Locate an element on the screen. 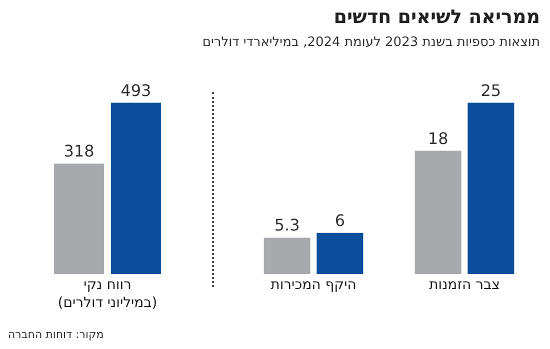  data-label: 18 is located at coordinates (438, 138).